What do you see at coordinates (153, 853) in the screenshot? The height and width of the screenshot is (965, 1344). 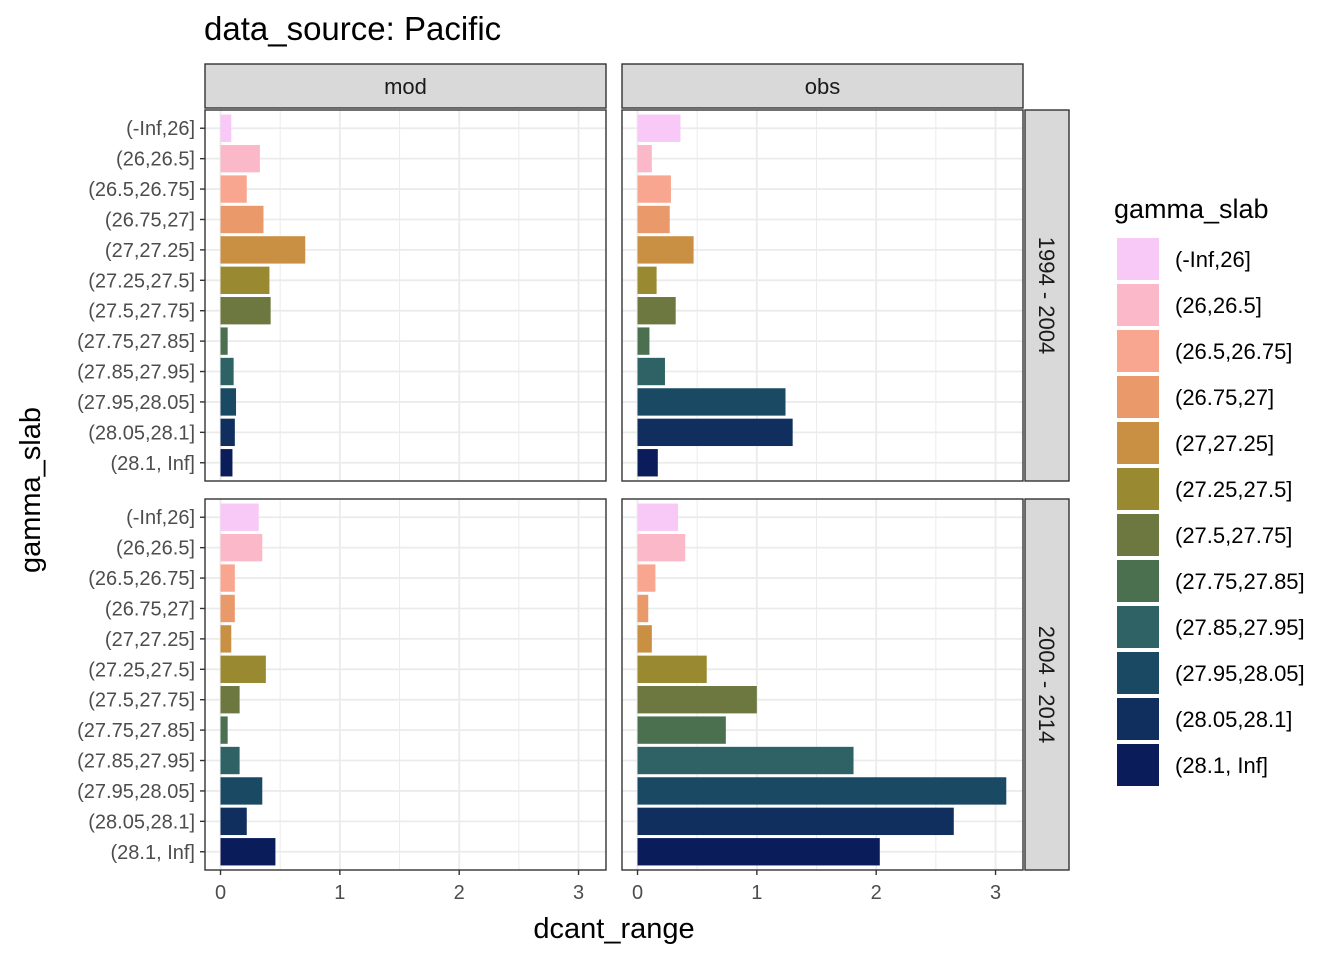 I see `y-tick-label: (28.1, Inf]` at bounding box center [153, 853].